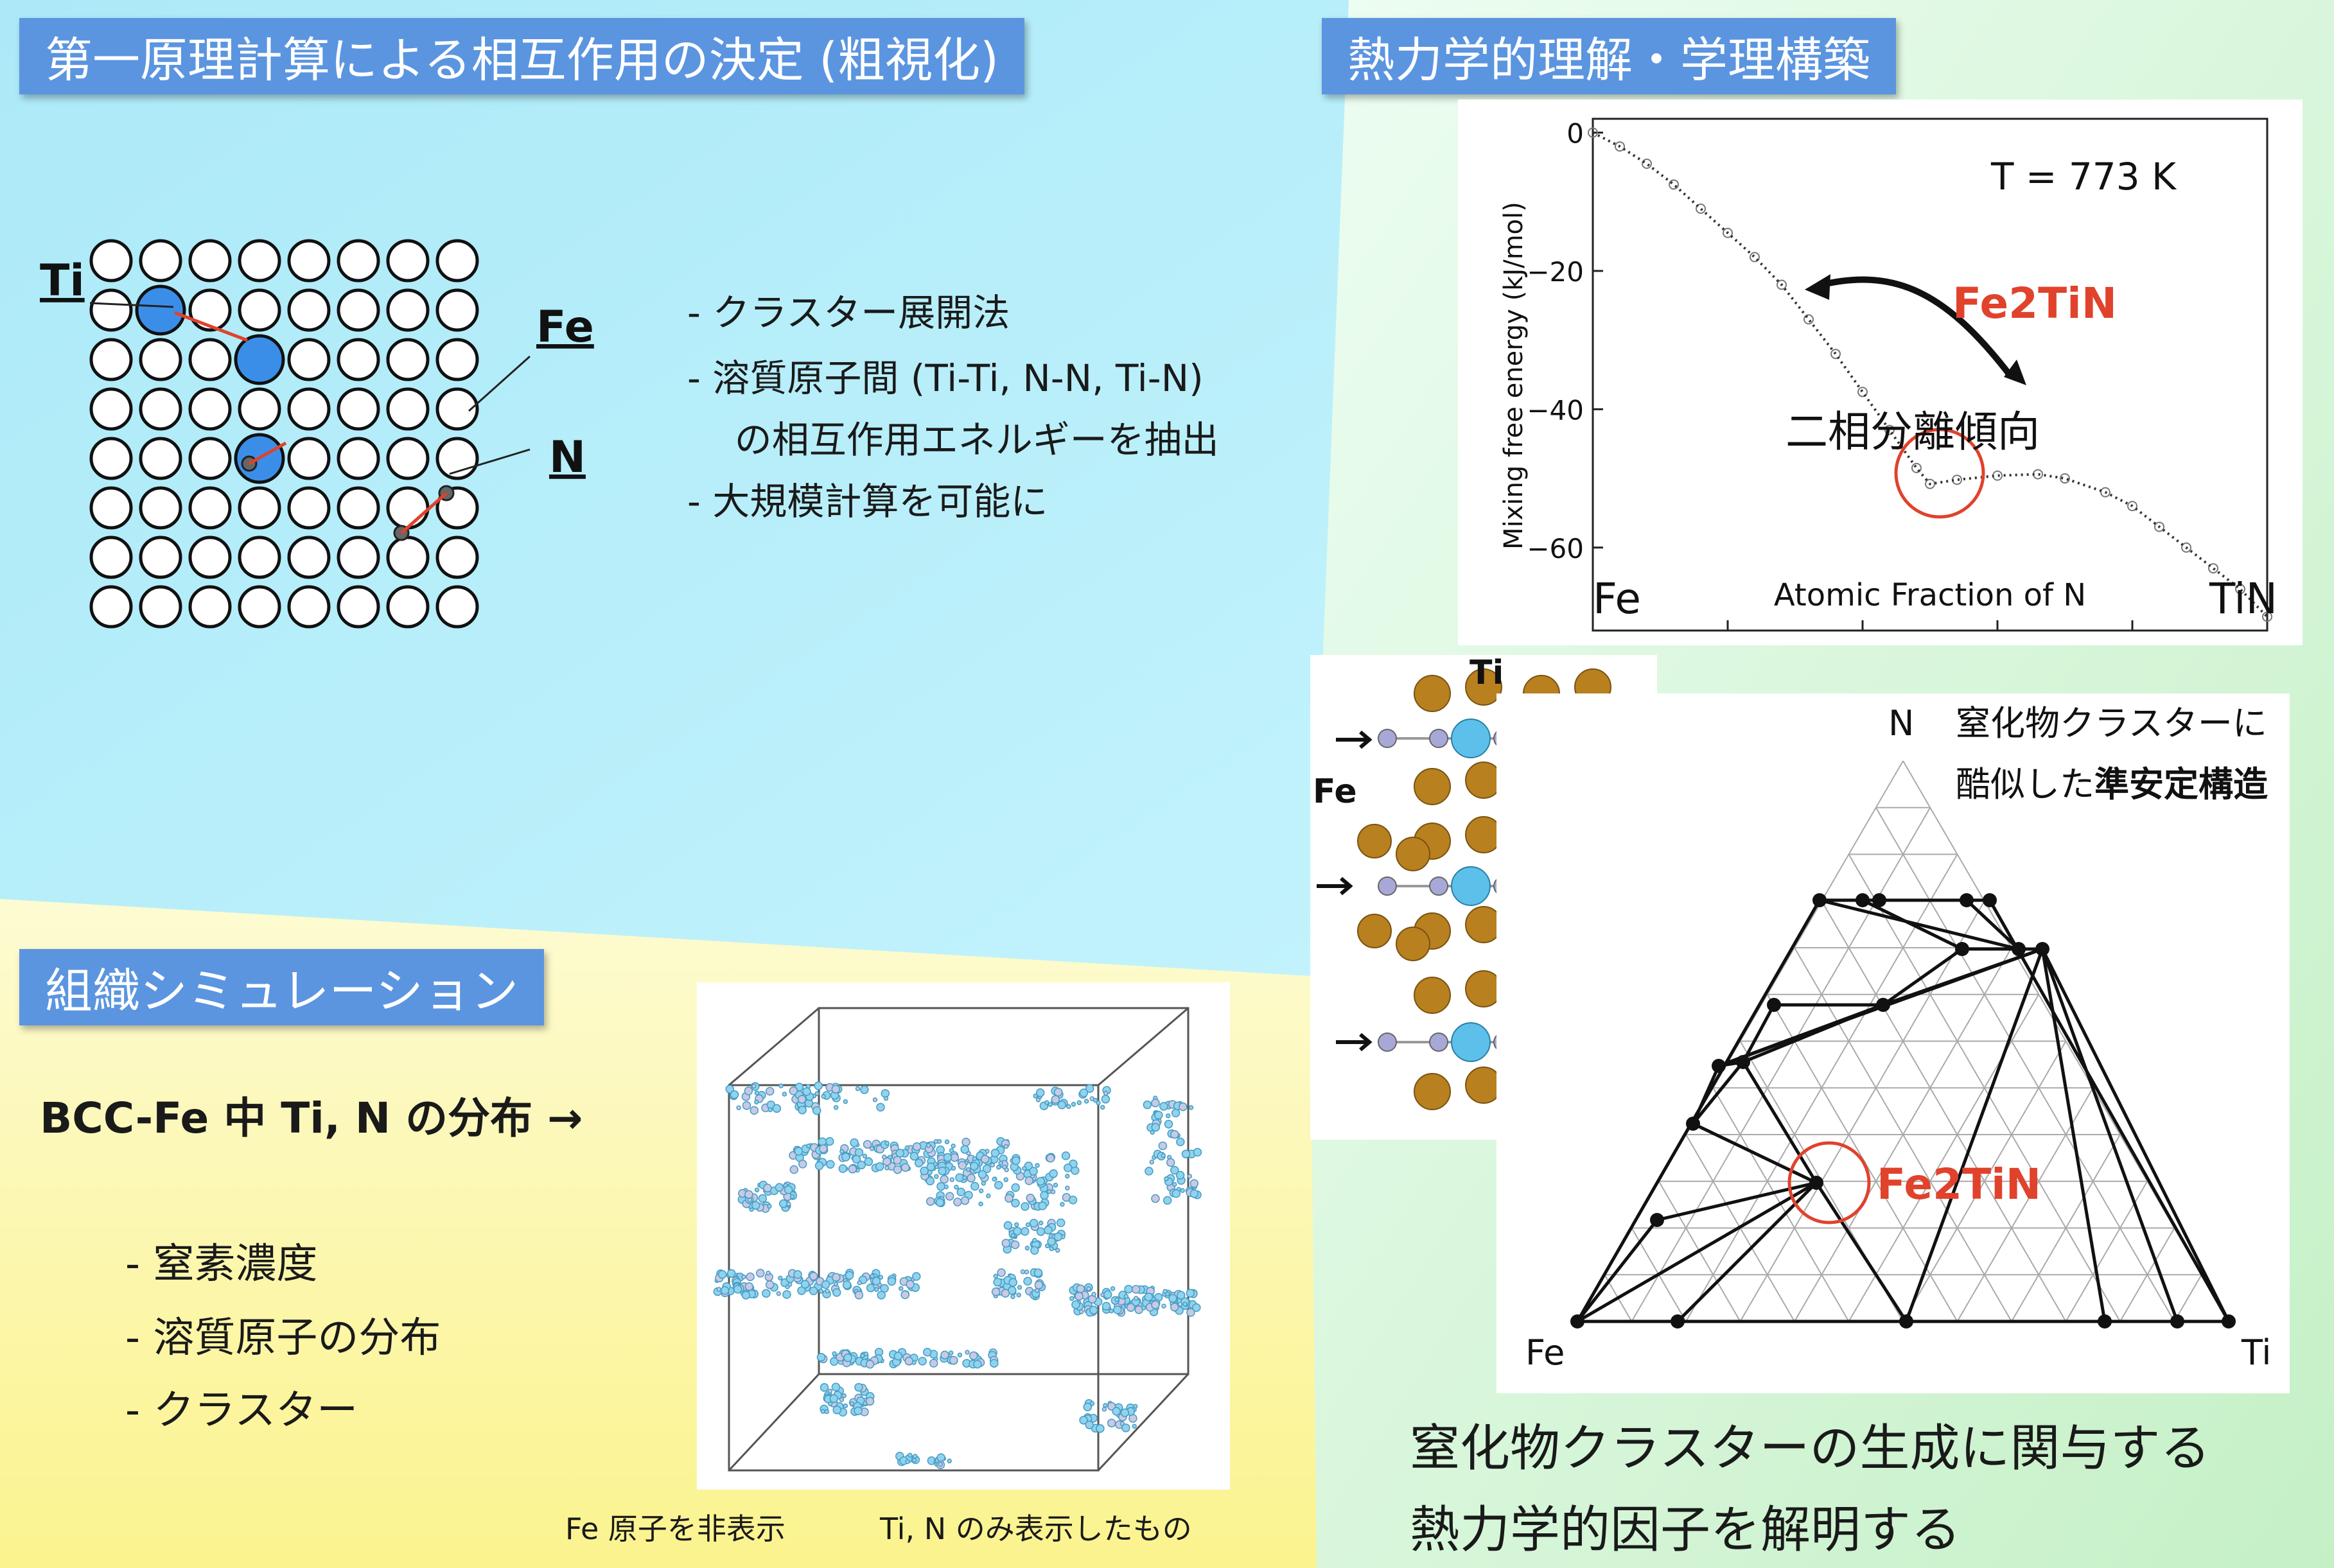 This screenshot has width=2334, height=1568. I want to click on y-tick-label: 0, so click(1575, 134).